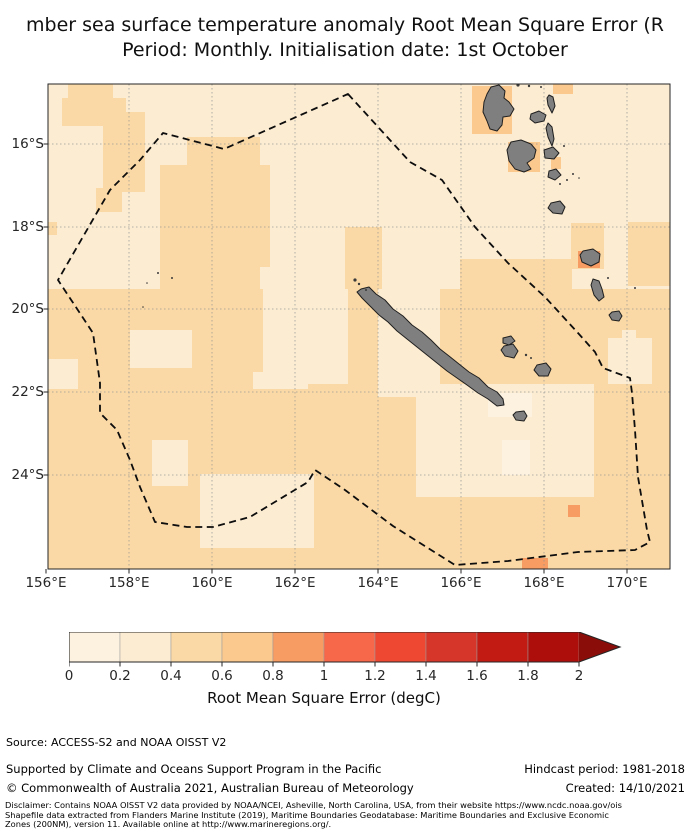  I want to click on colorbar-tick-label: 0.6, so click(222, 676).